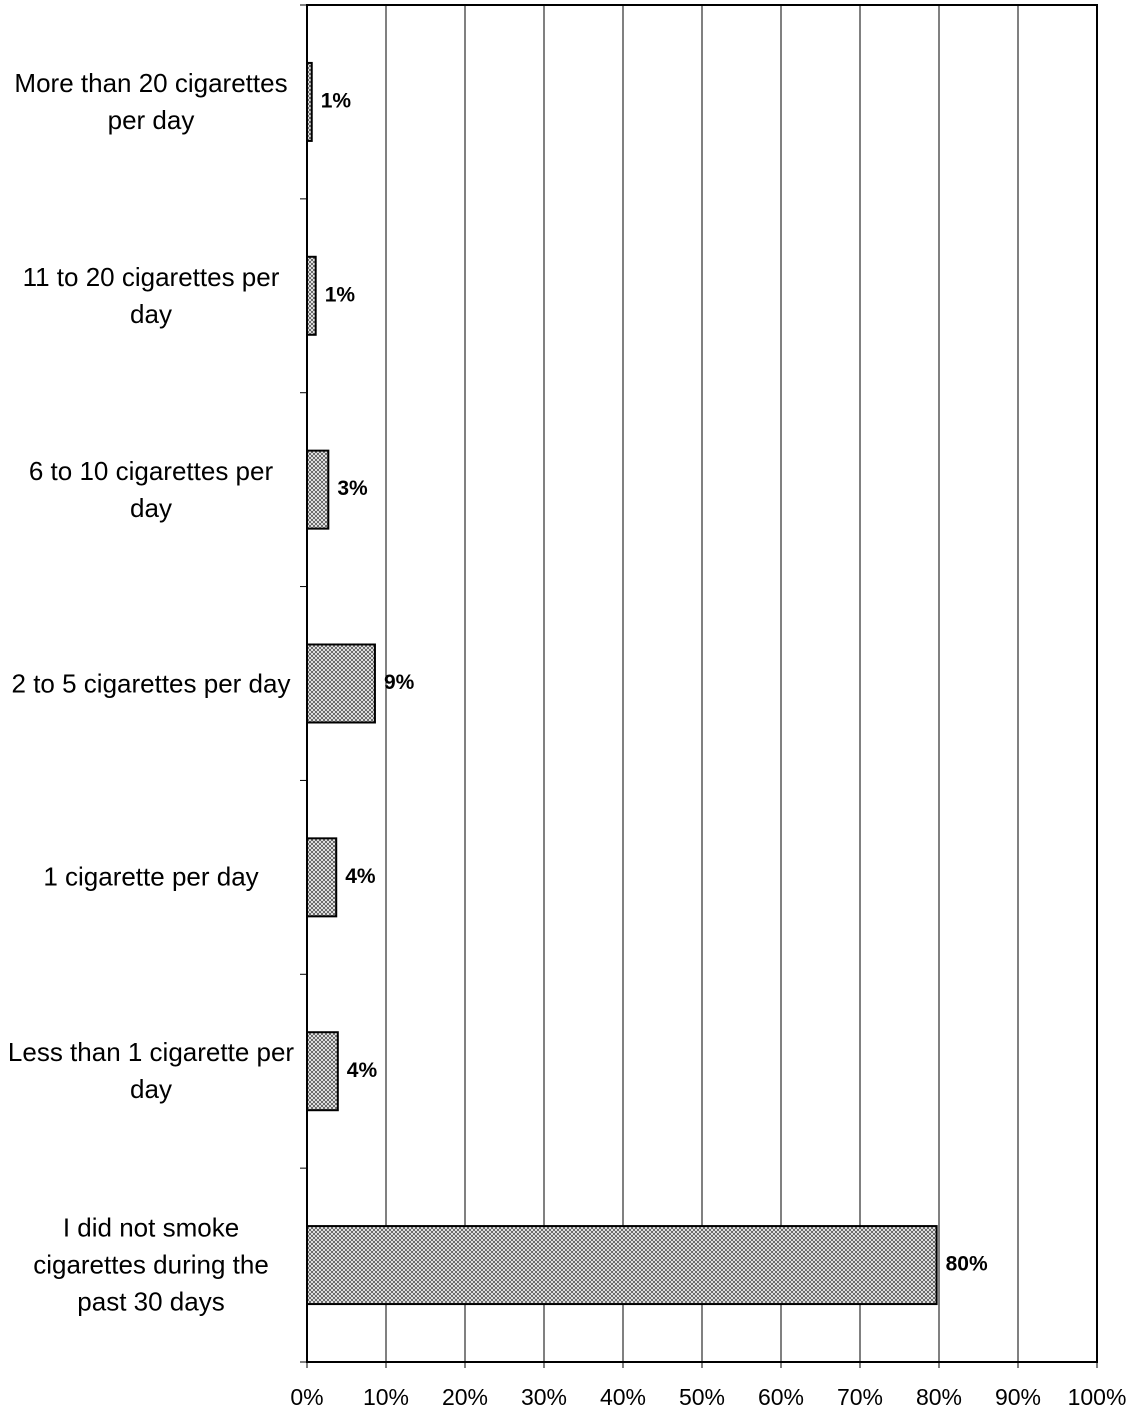 Image resolution: width=1139 pixels, height=1412 pixels. What do you see at coordinates (702, 1397) in the screenshot?
I see `x-tick-label: 50%` at bounding box center [702, 1397].